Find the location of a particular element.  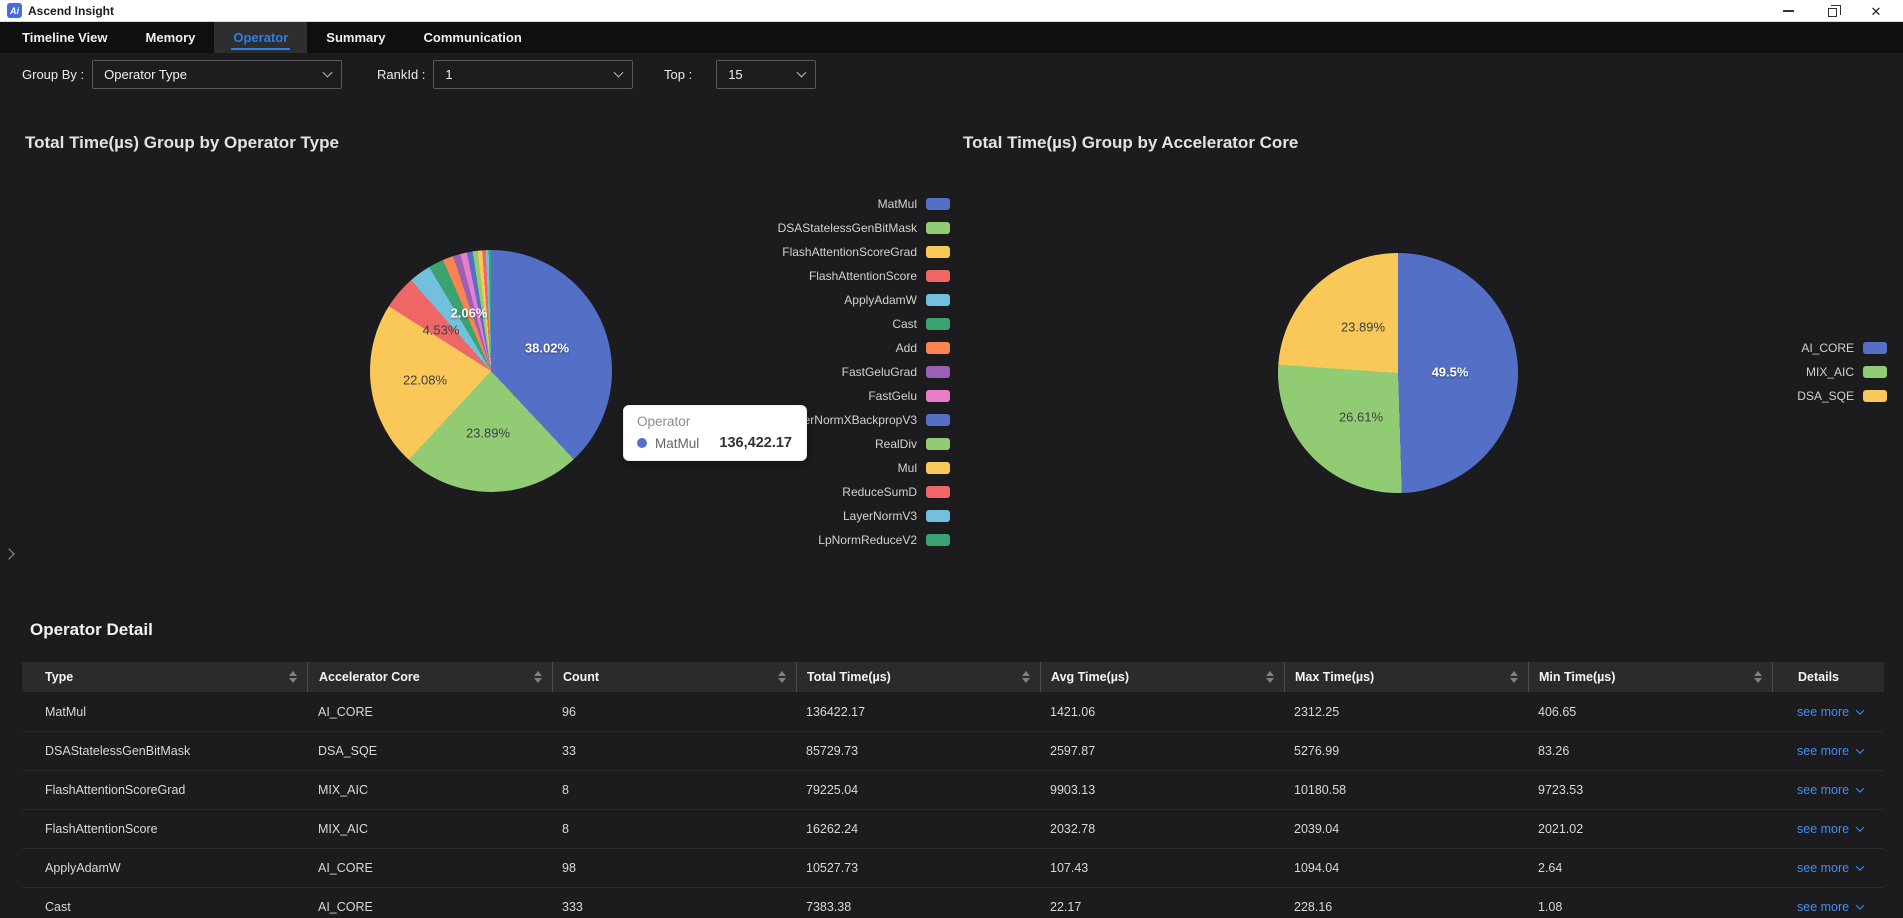

cell-min-time: 2.64 is located at coordinates (1550, 868).